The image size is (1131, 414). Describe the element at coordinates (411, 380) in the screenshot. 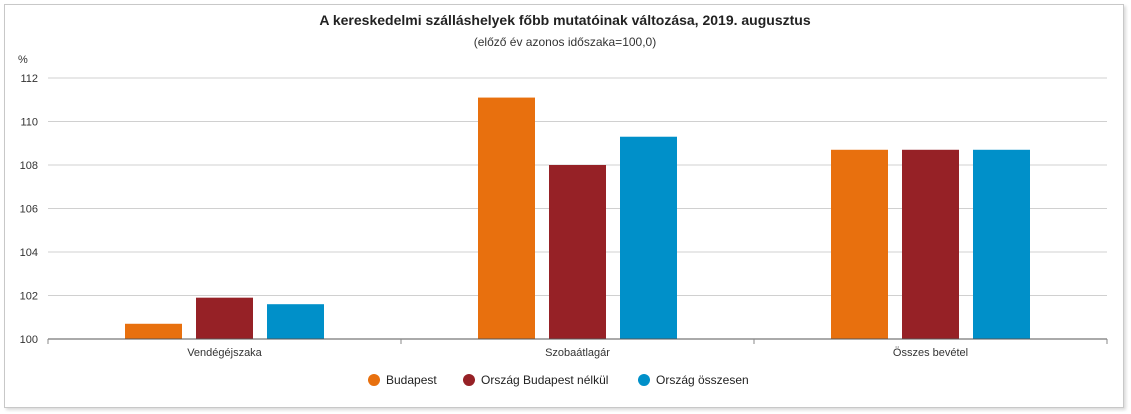

I see `legend-label-1: Budapest` at that location.